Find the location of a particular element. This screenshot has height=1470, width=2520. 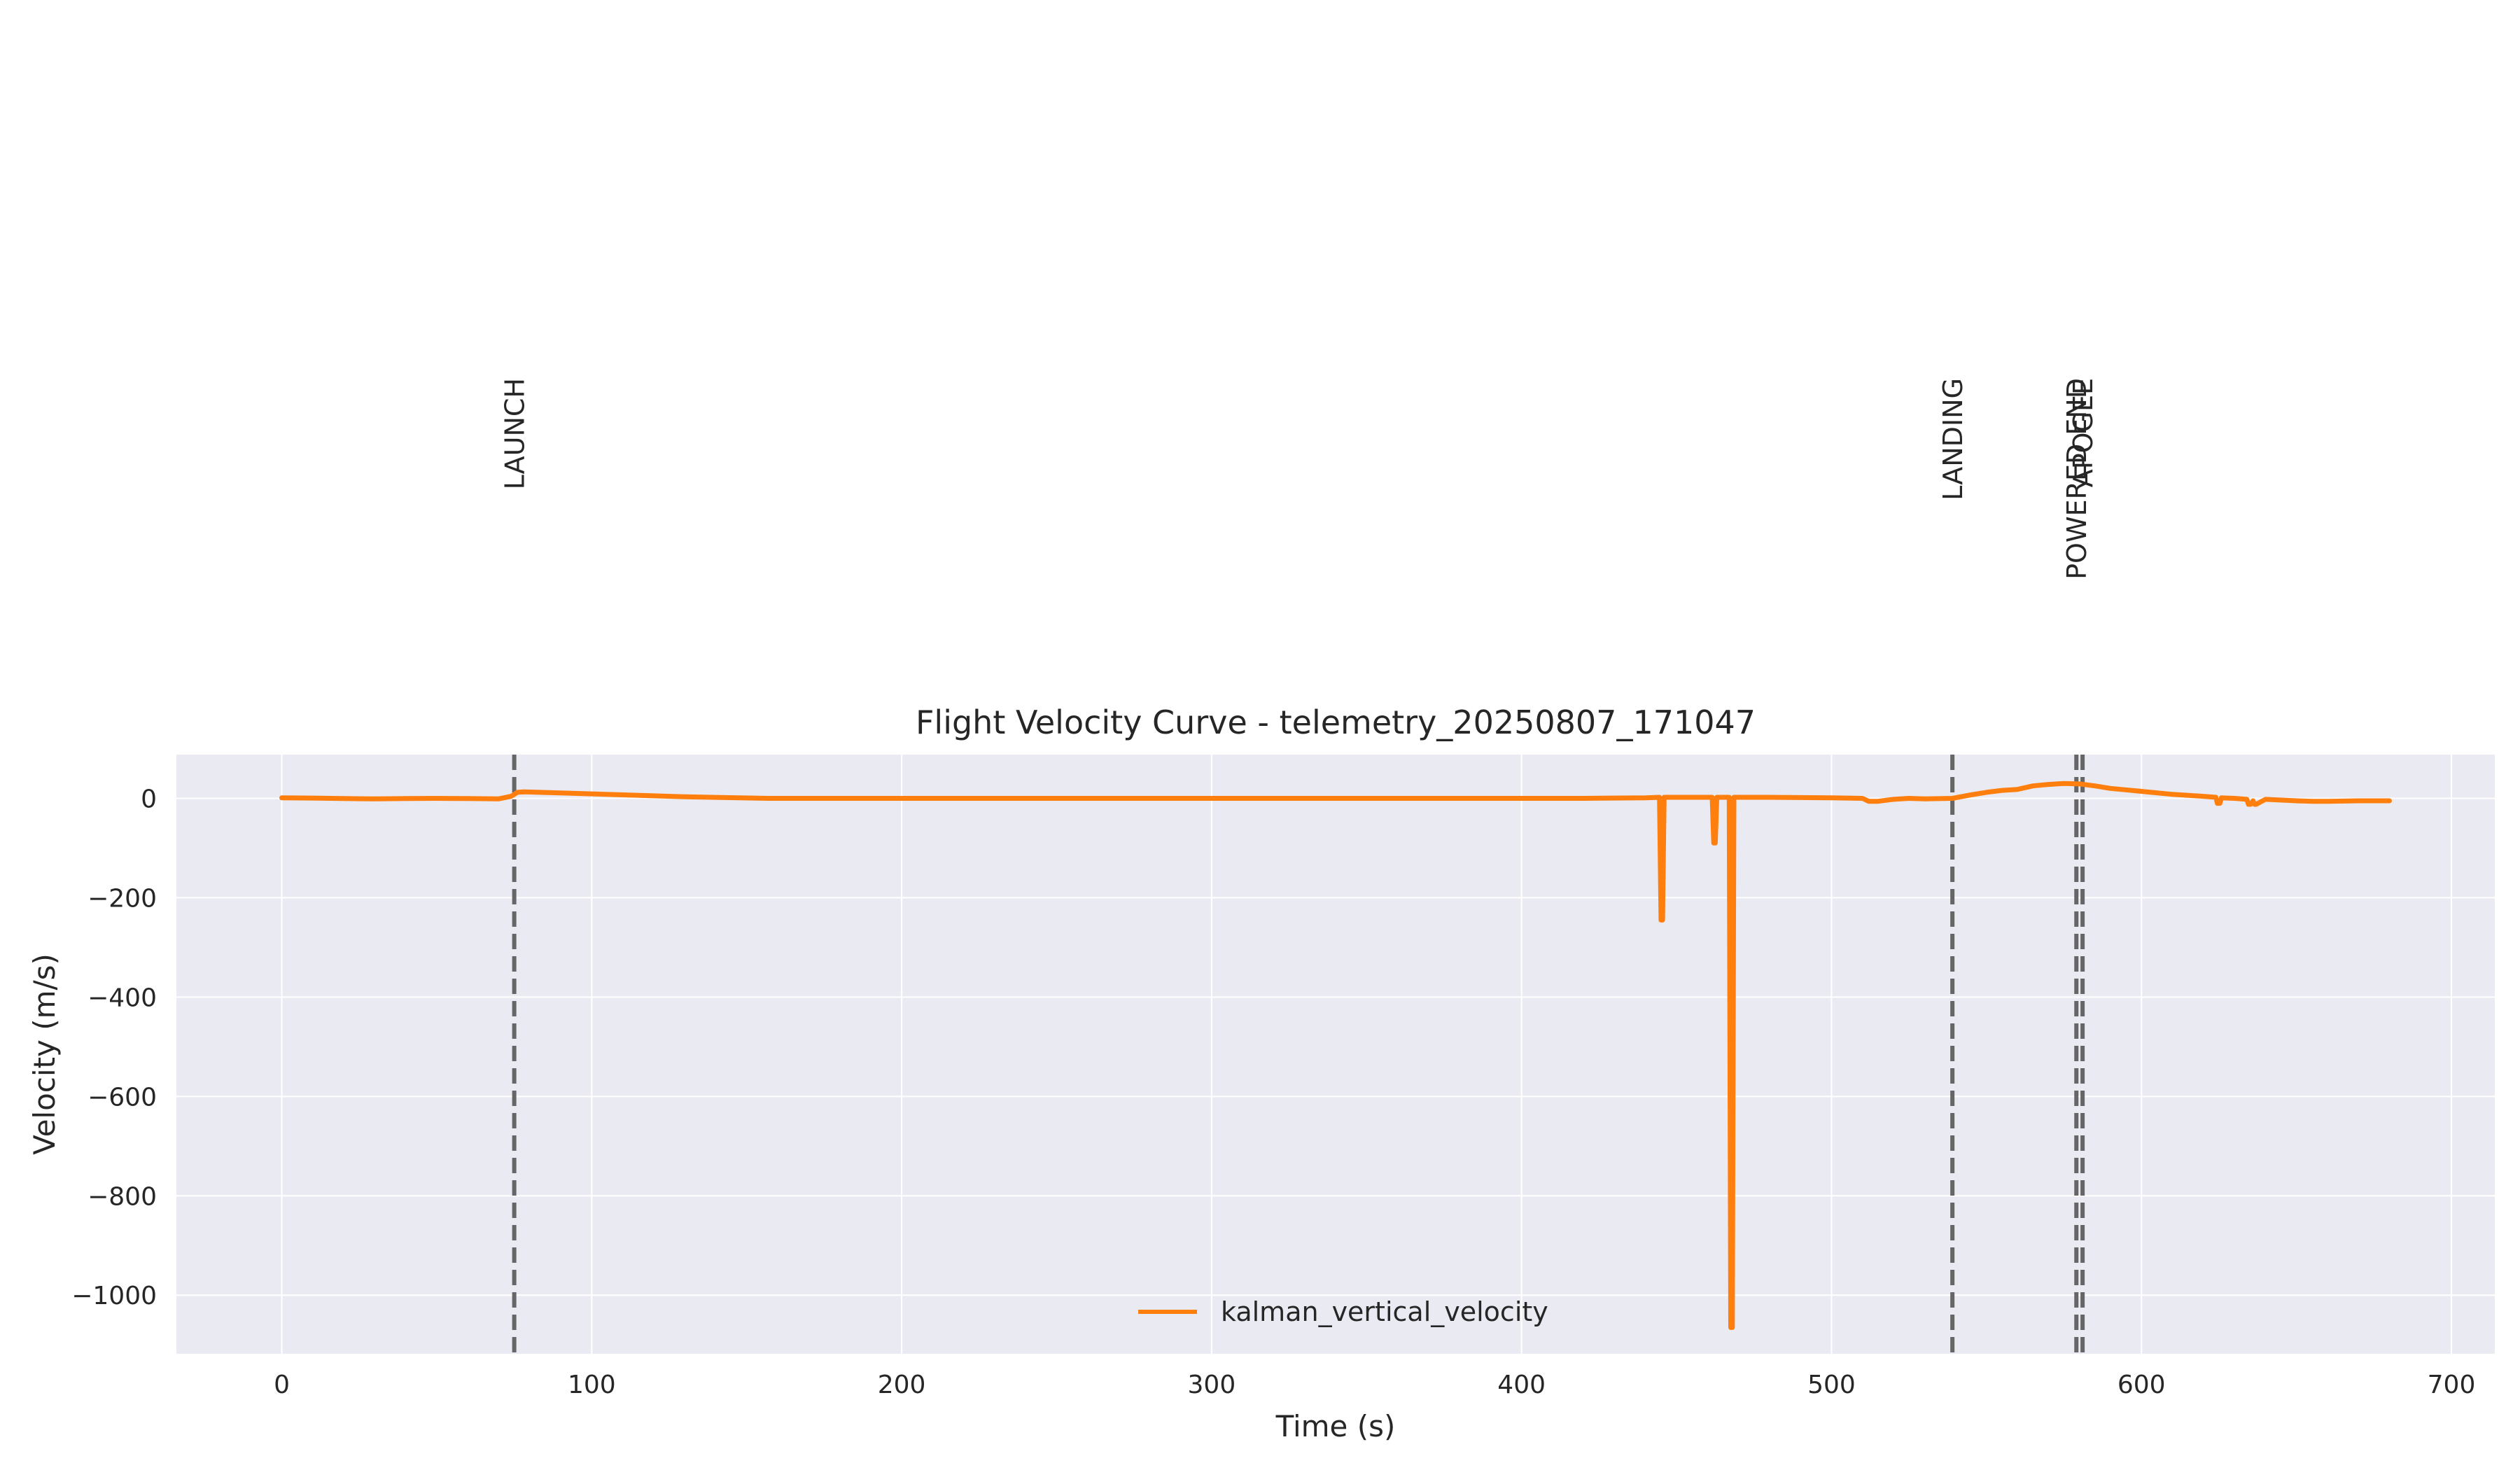

x-tick-label: 200 is located at coordinates (902, 1385).